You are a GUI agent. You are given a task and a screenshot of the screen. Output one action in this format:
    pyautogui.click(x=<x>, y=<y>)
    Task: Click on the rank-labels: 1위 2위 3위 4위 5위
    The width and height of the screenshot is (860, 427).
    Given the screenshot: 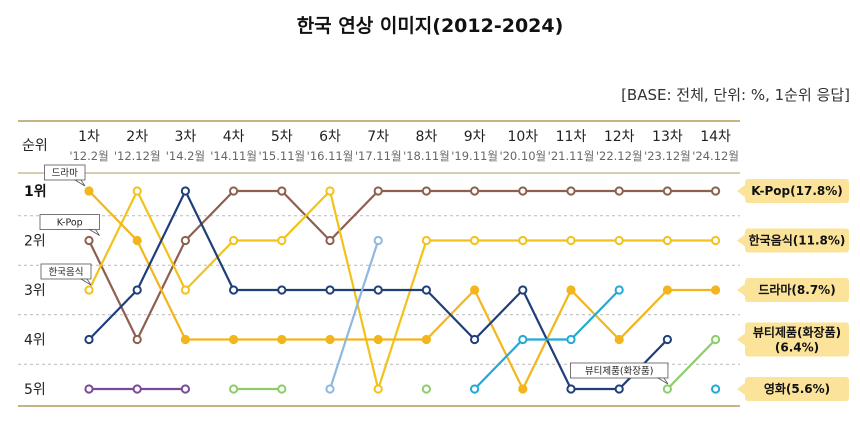 What is the action you would take?
    pyautogui.click(x=35, y=291)
    